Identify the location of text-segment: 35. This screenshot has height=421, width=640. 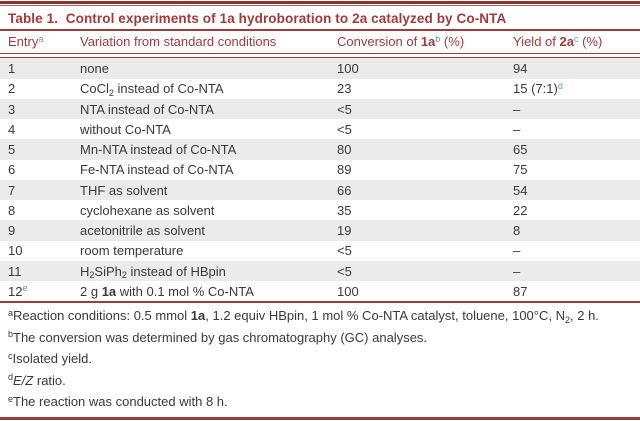
(344, 210).